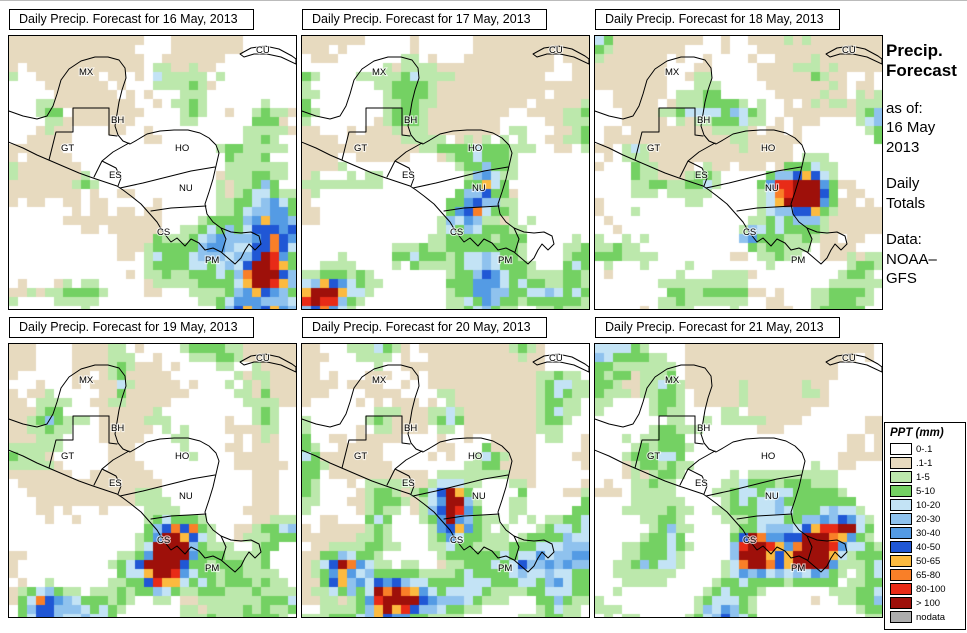 The width and height of the screenshot is (967, 633). Describe the element at coordinates (928, 575) in the screenshot. I see `legend-label: 65-80` at that location.